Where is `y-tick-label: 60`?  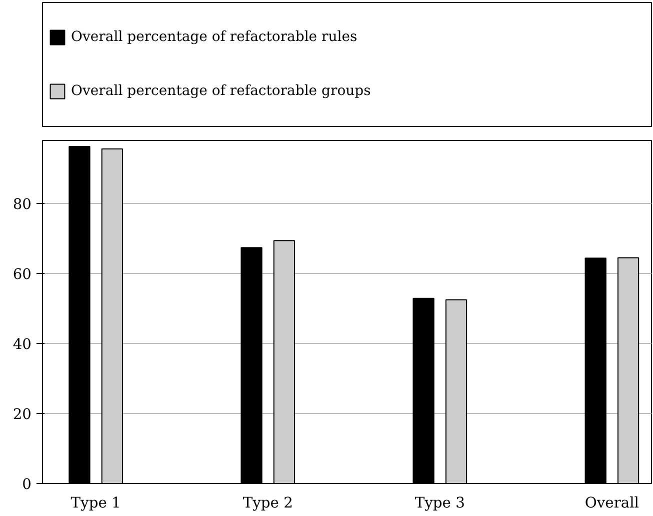 y-tick-label: 60 is located at coordinates (22, 274).